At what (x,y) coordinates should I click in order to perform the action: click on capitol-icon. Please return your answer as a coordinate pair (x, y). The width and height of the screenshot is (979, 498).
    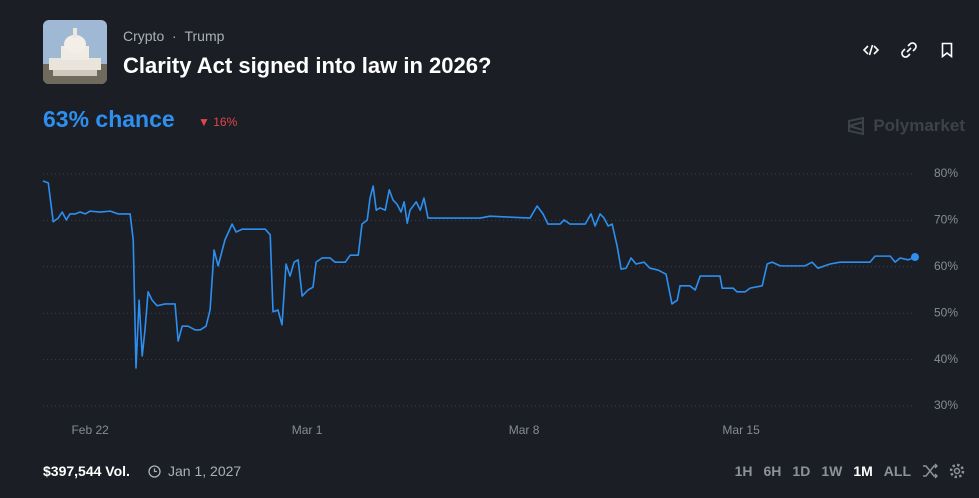
    Looking at the image, I should click on (75, 52).